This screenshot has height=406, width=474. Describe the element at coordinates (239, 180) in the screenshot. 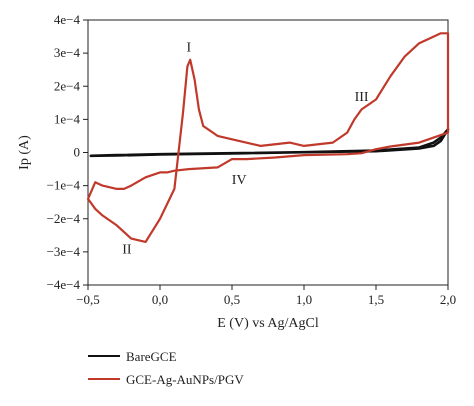

I see `peak-label: IV` at that location.